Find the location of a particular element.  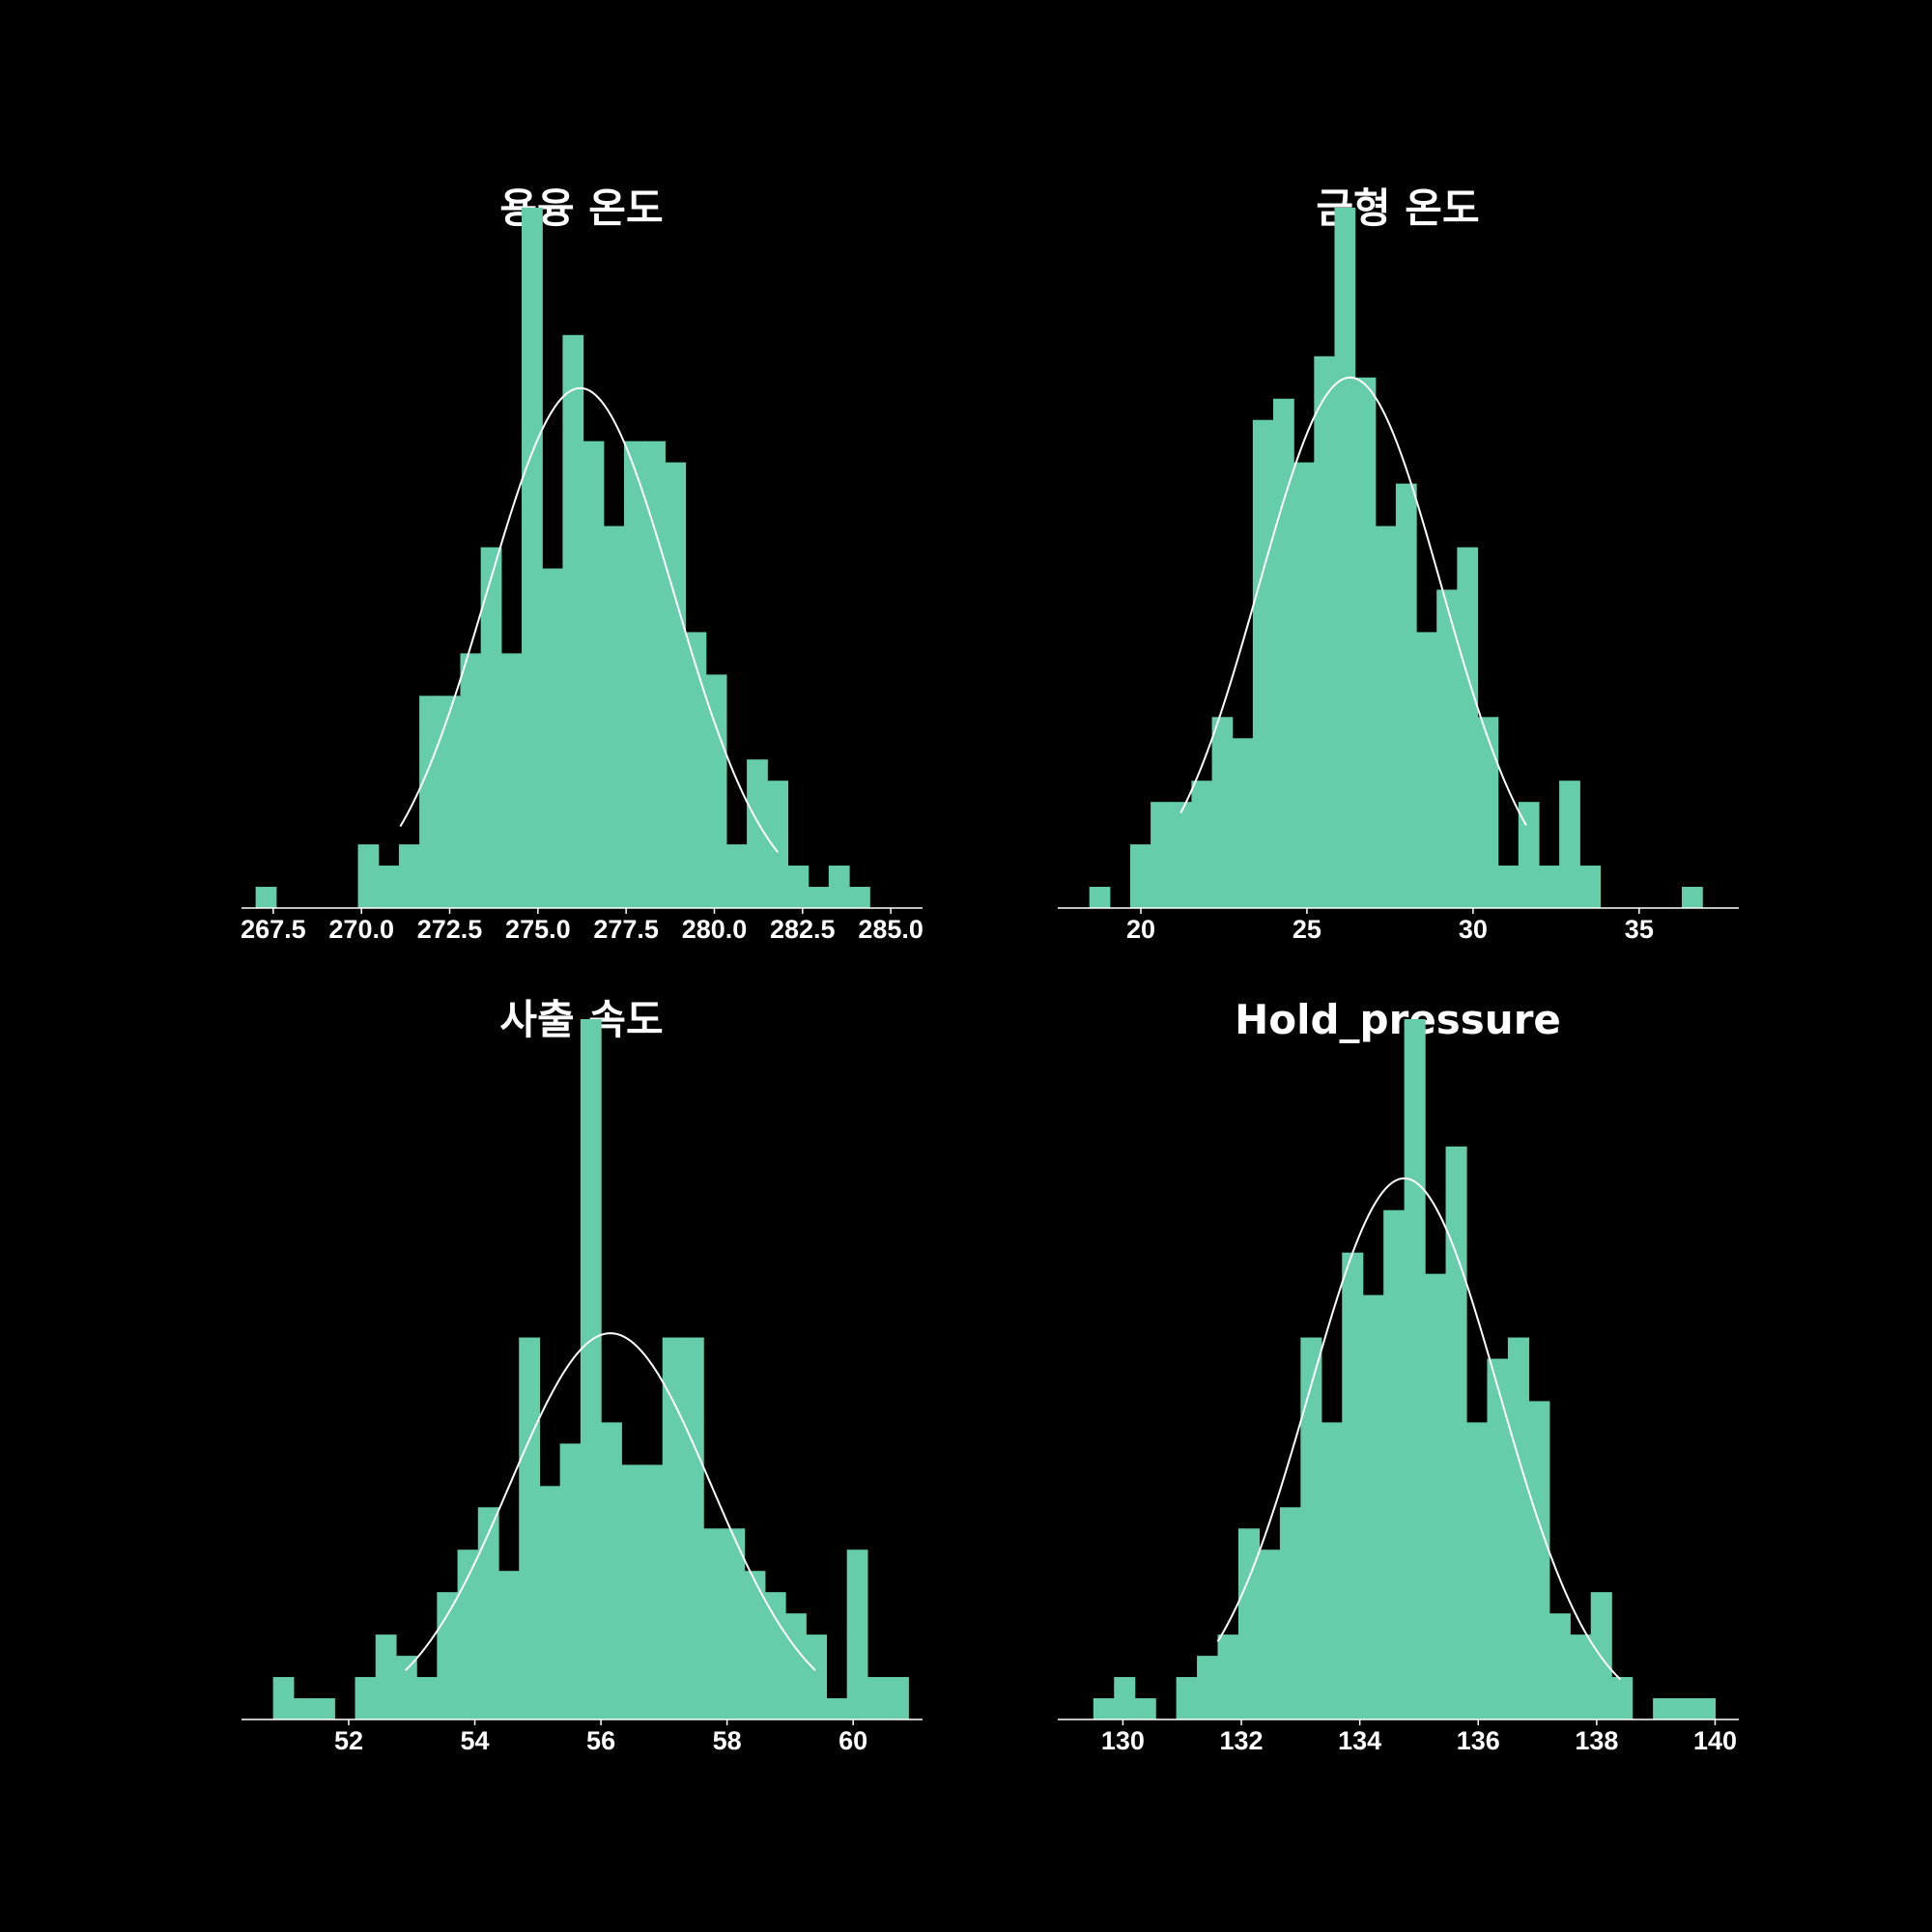

chart-hold-pressure: Hold_pressure 130 132 134 136 138 140 is located at coordinates (1398, 1375).